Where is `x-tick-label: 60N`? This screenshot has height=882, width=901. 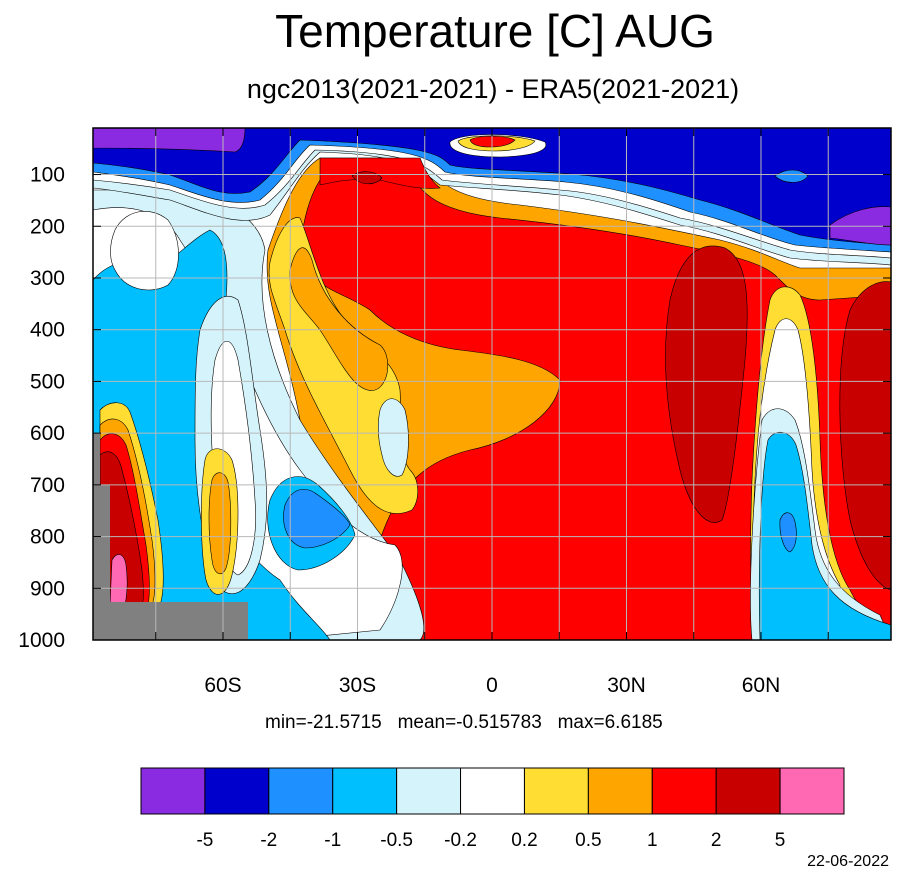 x-tick-label: 60N is located at coordinates (761, 685).